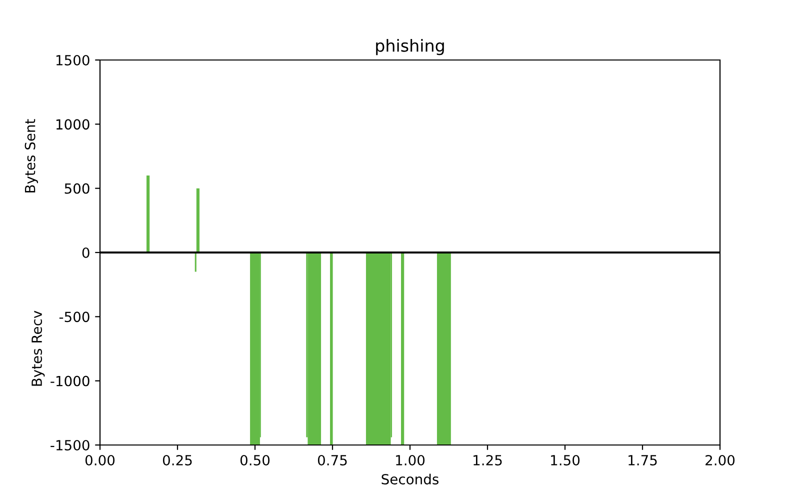 The image size is (800, 500). Describe the element at coordinates (410, 47) in the screenshot. I see `chart-title: phishing` at that location.